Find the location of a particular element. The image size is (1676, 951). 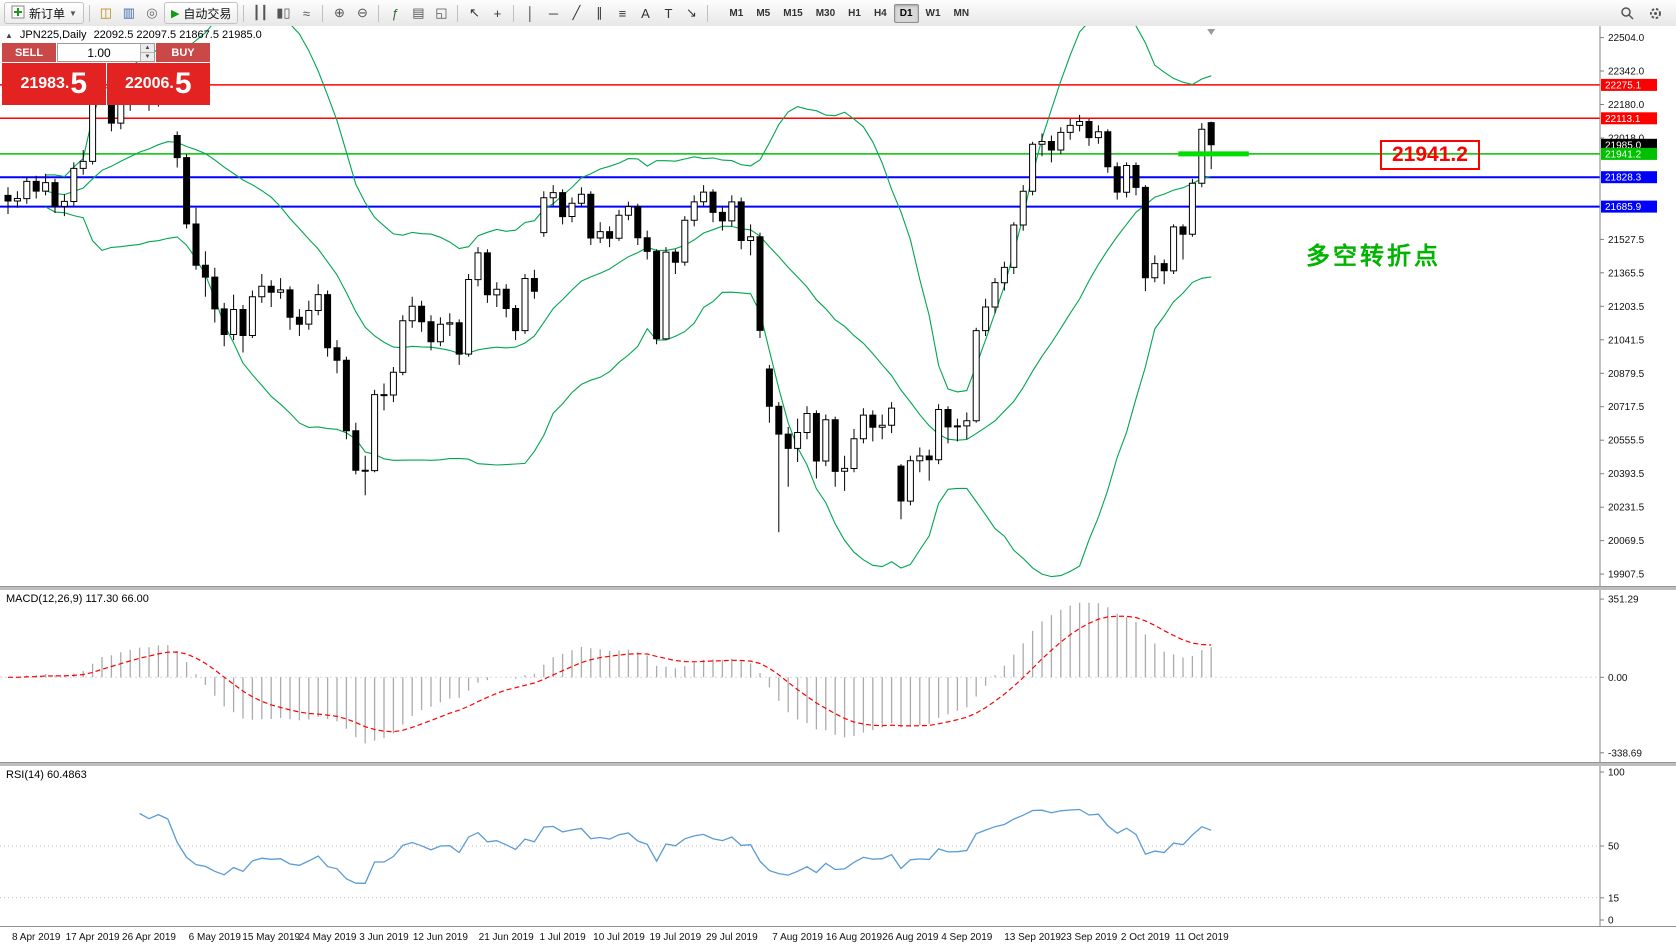

data-window-icon: ▥ is located at coordinates (129, 12).